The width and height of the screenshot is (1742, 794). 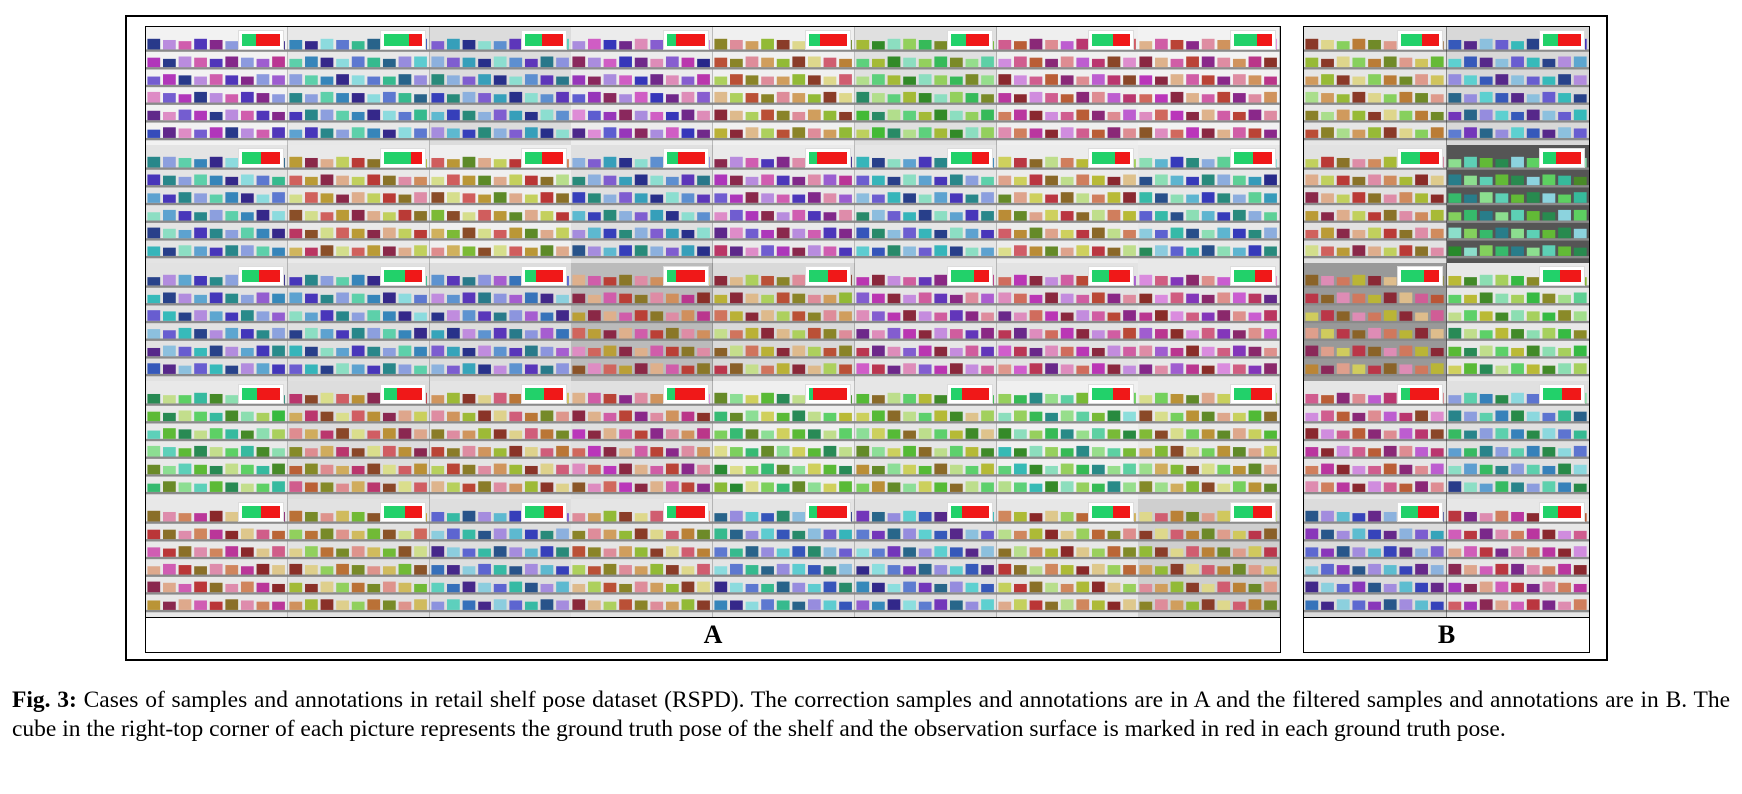 I want to click on panel-b-image-grid, so click(x=1446, y=322).